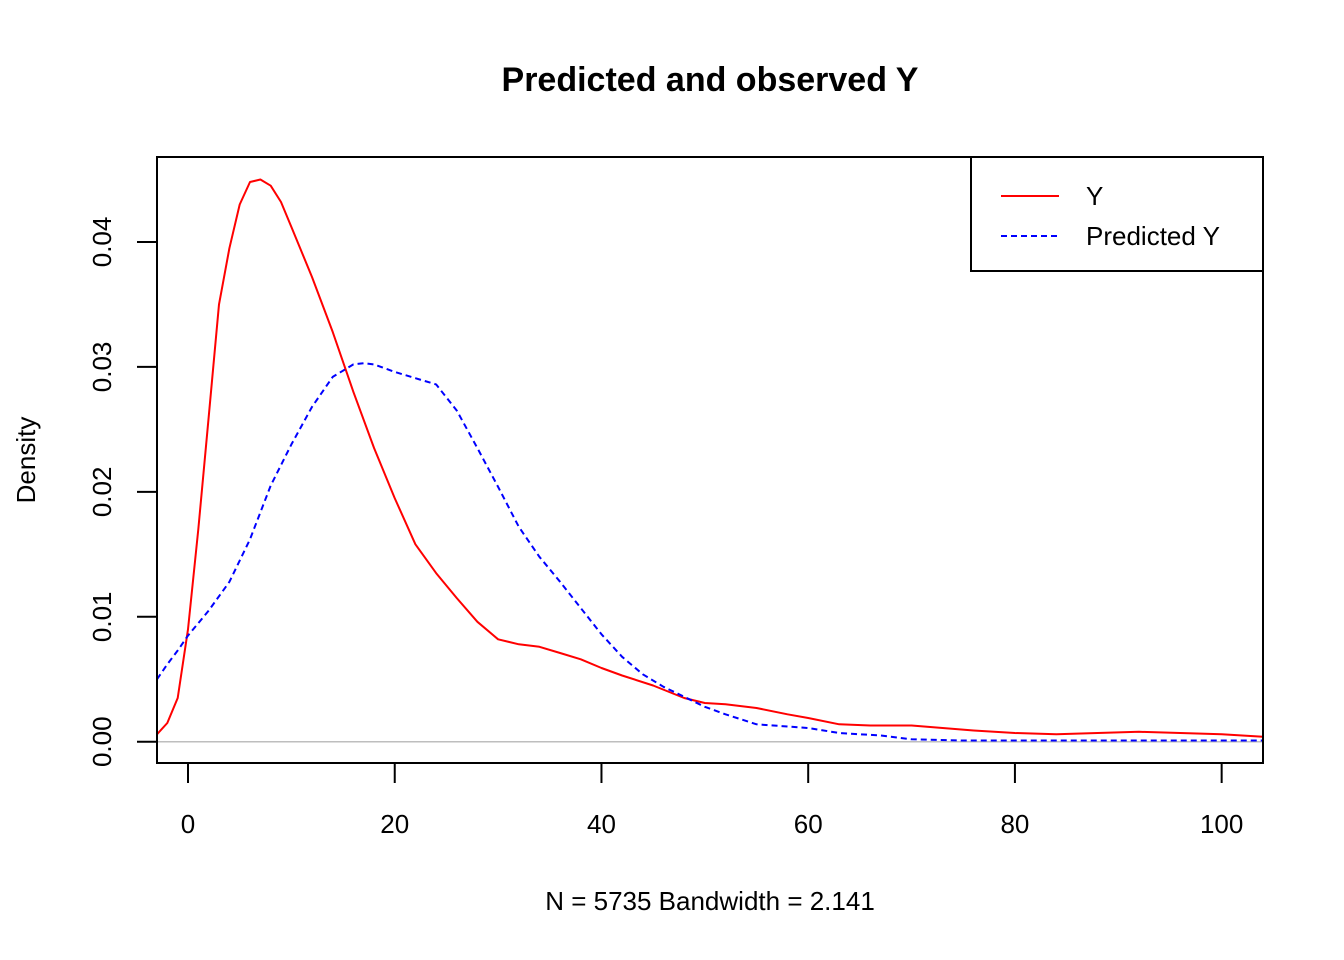  What do you see at coordinates (601, 824) in the screenshot?
I see `x-tick-label: 40` at bounding box center [601, 824].